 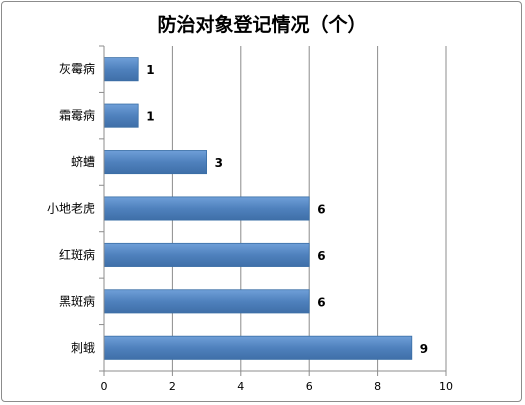 I want to click on category-label: 霜霉病, so click(x=77, y=115).